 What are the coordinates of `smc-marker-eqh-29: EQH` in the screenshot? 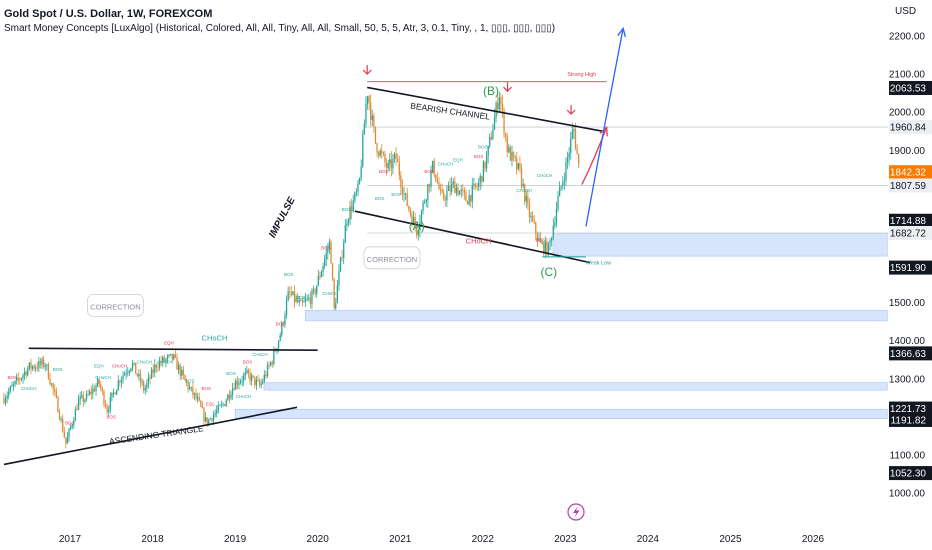 It's located at (458, 160).